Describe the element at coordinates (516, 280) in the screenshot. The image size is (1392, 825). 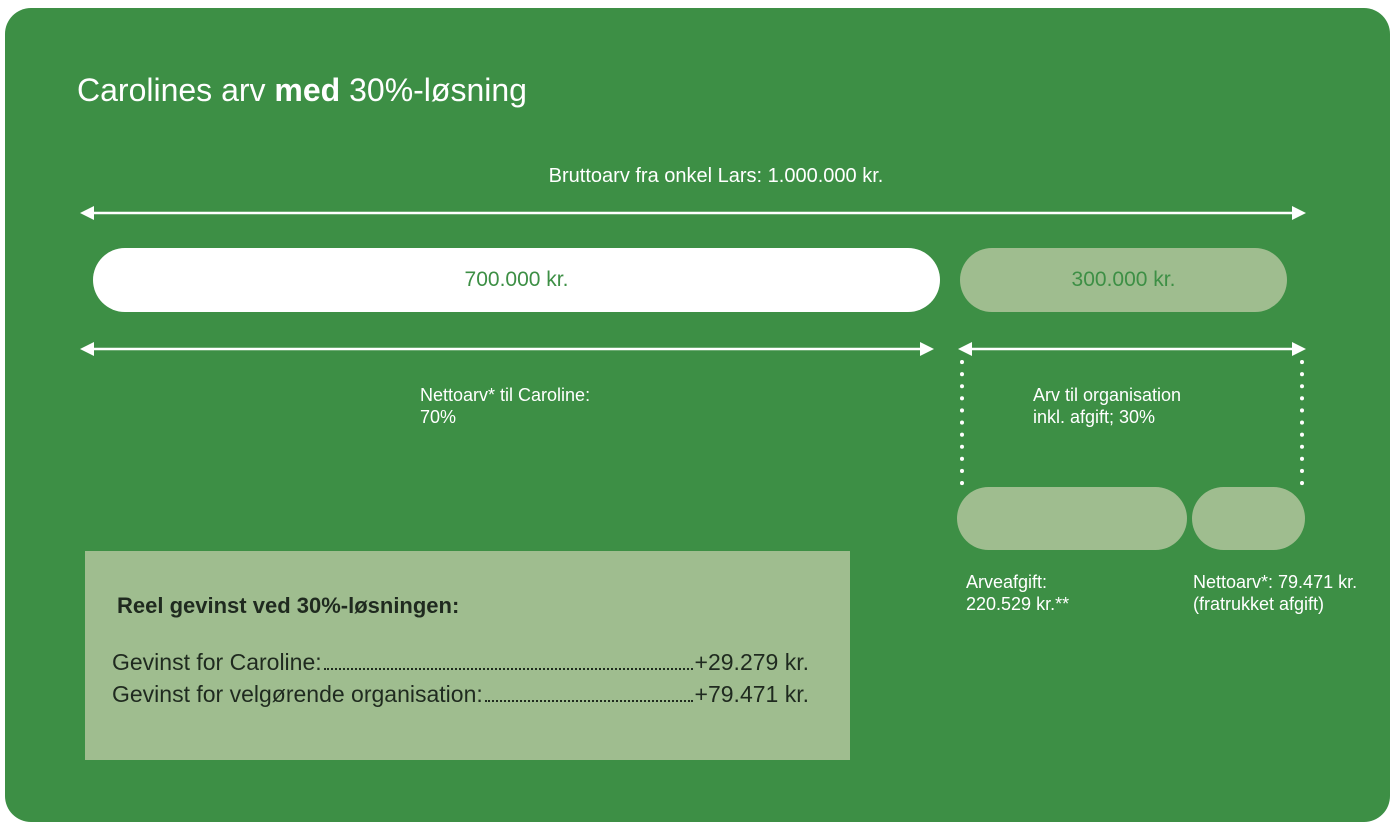
I see `pill-caroline: 700.000 kr.` at that location.